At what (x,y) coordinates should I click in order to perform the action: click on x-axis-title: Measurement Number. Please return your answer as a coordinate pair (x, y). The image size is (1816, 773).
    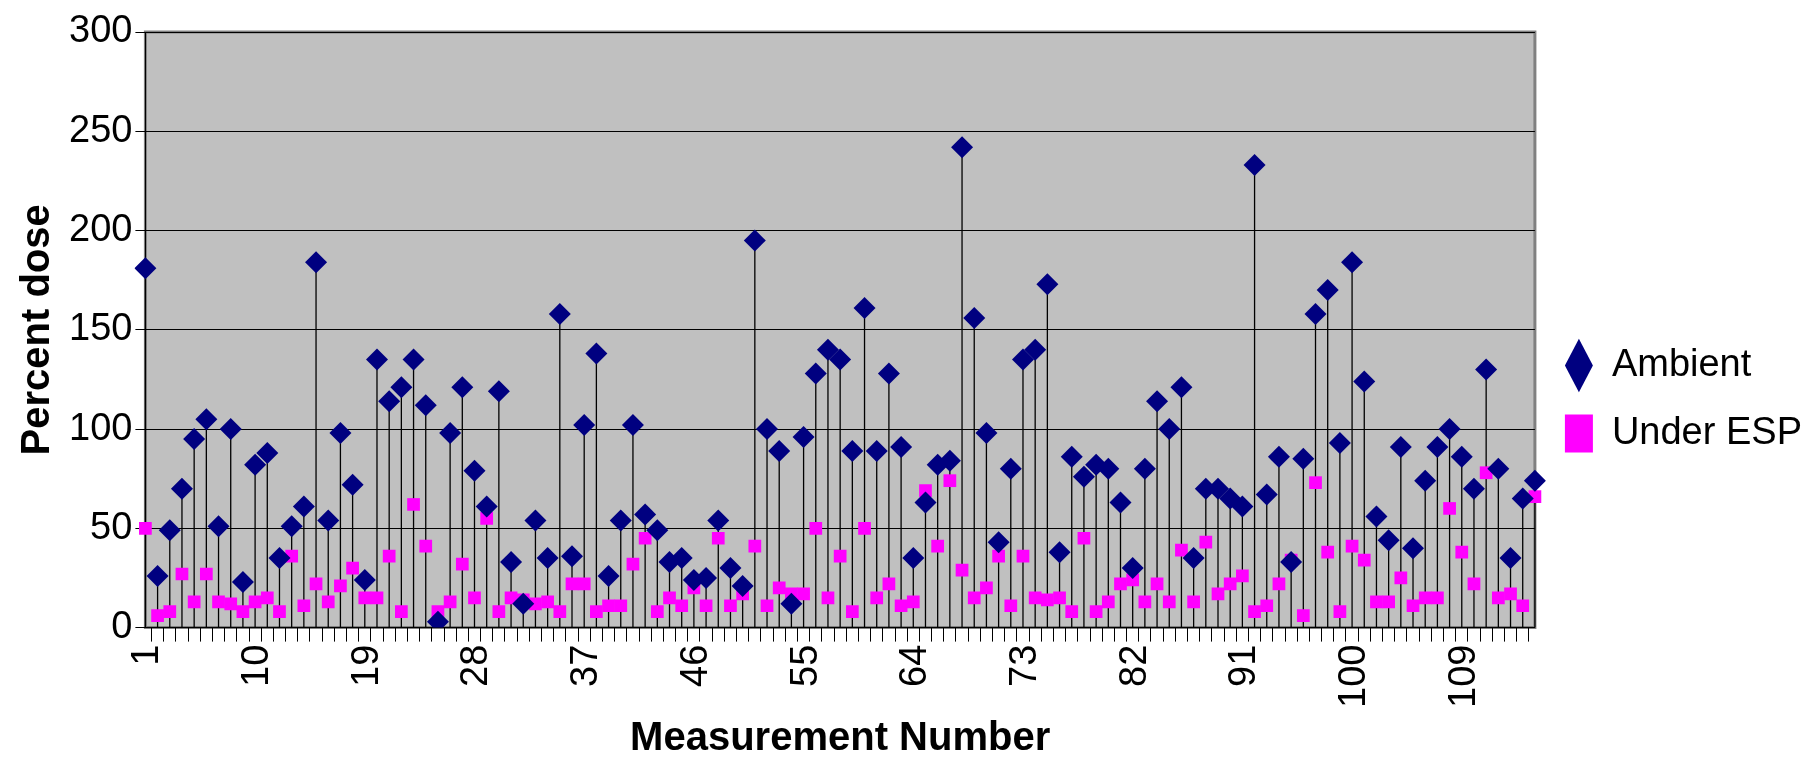
    Looking at the image, I should click on (840, 736).